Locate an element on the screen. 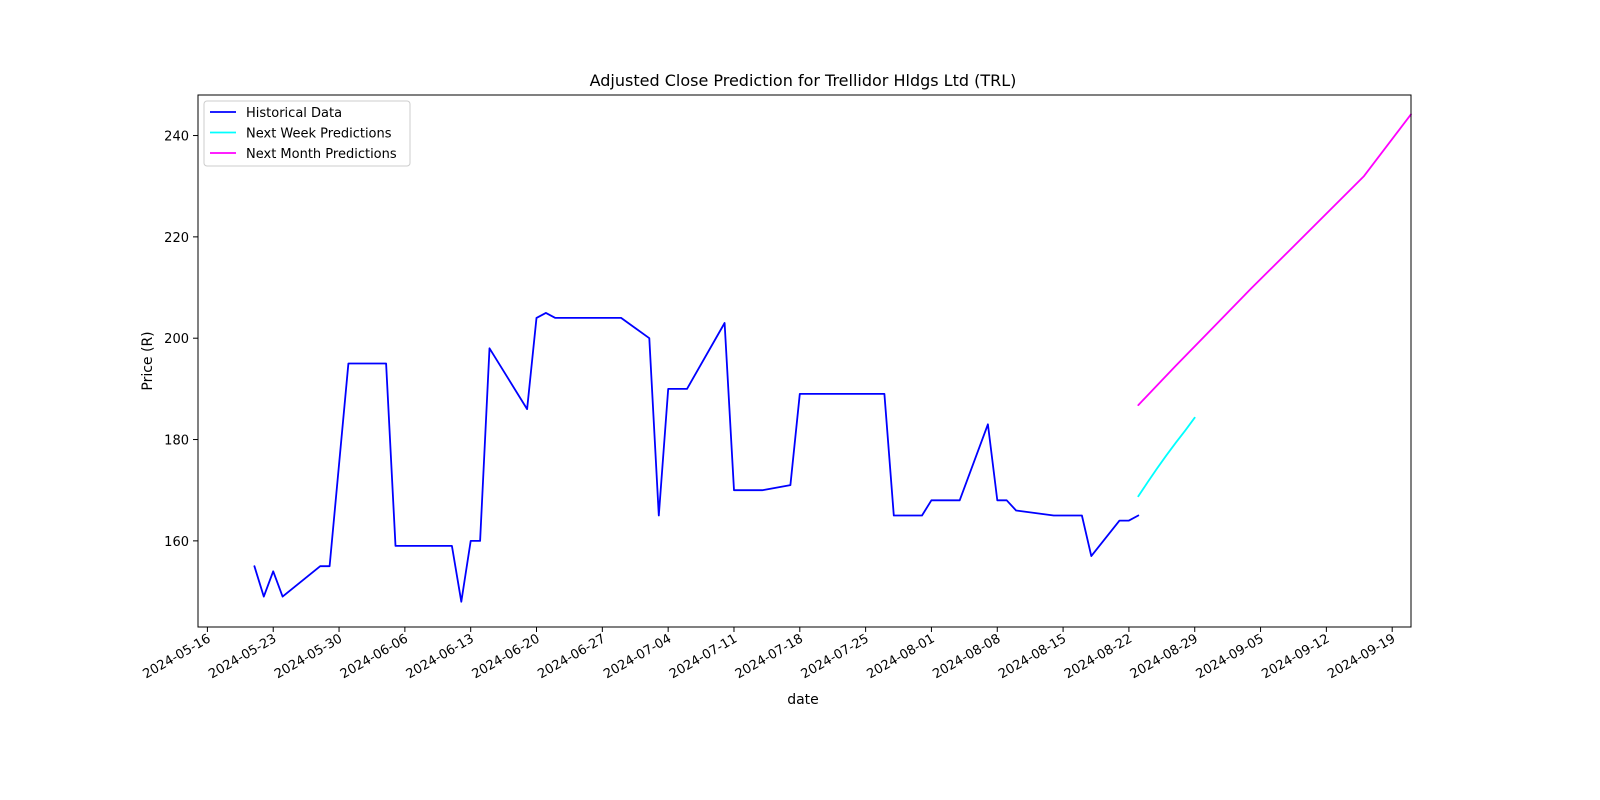  x-tick-label: 2024-08-15 is located at coordinates (1032, 656).